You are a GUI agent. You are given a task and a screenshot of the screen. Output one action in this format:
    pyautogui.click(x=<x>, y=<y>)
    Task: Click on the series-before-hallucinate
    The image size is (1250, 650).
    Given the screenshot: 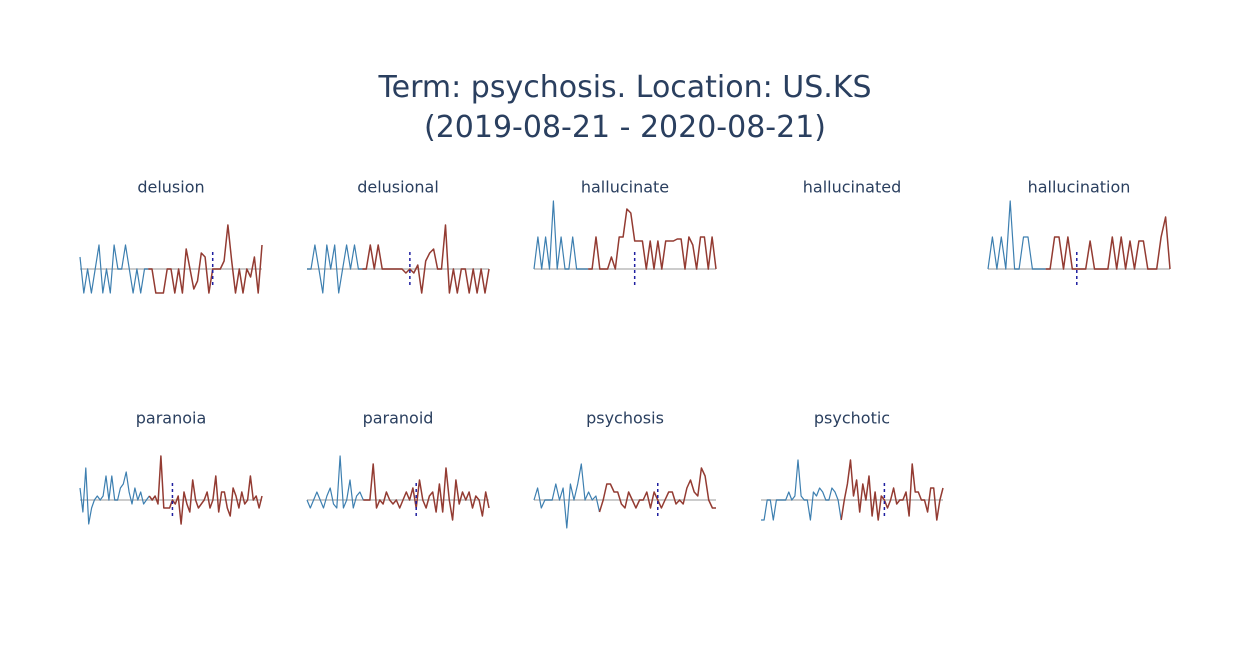 What is the action you would take?
    pyautogui.click(x=561, y=235)
    